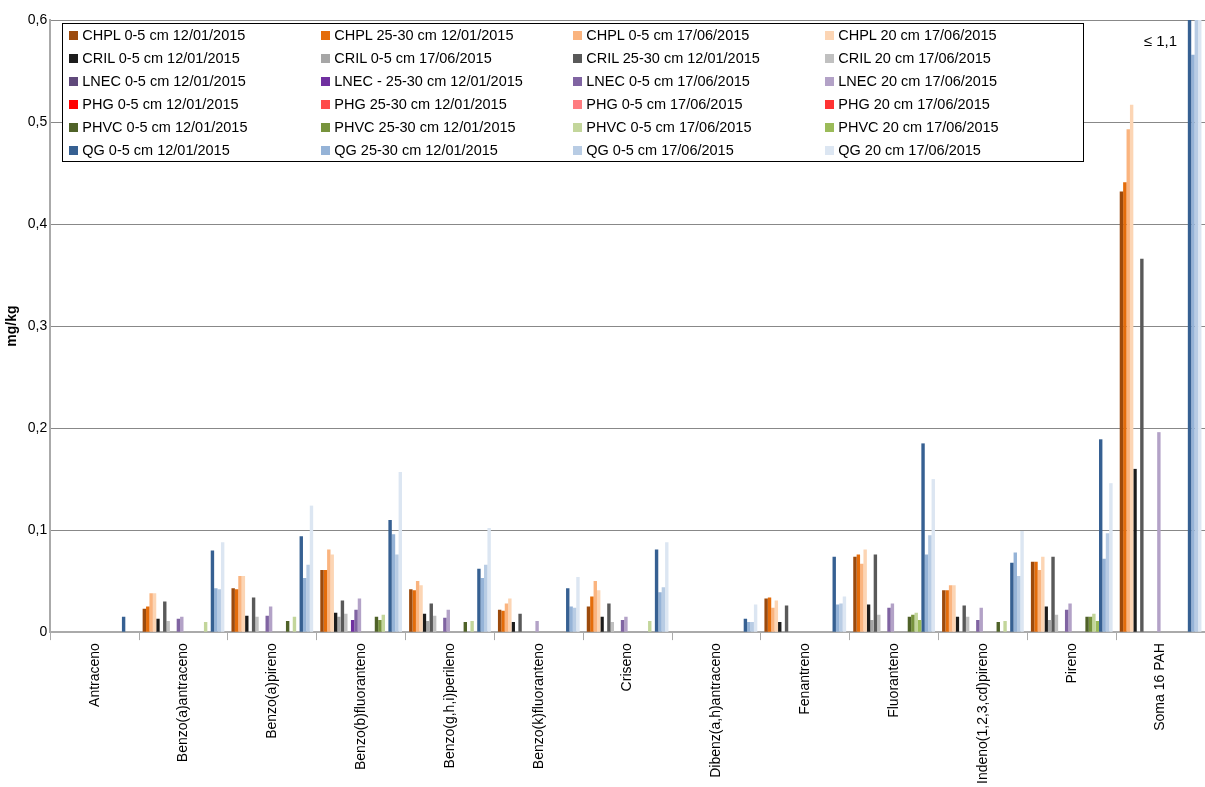 The width and height of the screenshot is (1205, 787). I want to click on legend-label: LNEC 0-5 cm 12/01/2015, so click(164, 81).